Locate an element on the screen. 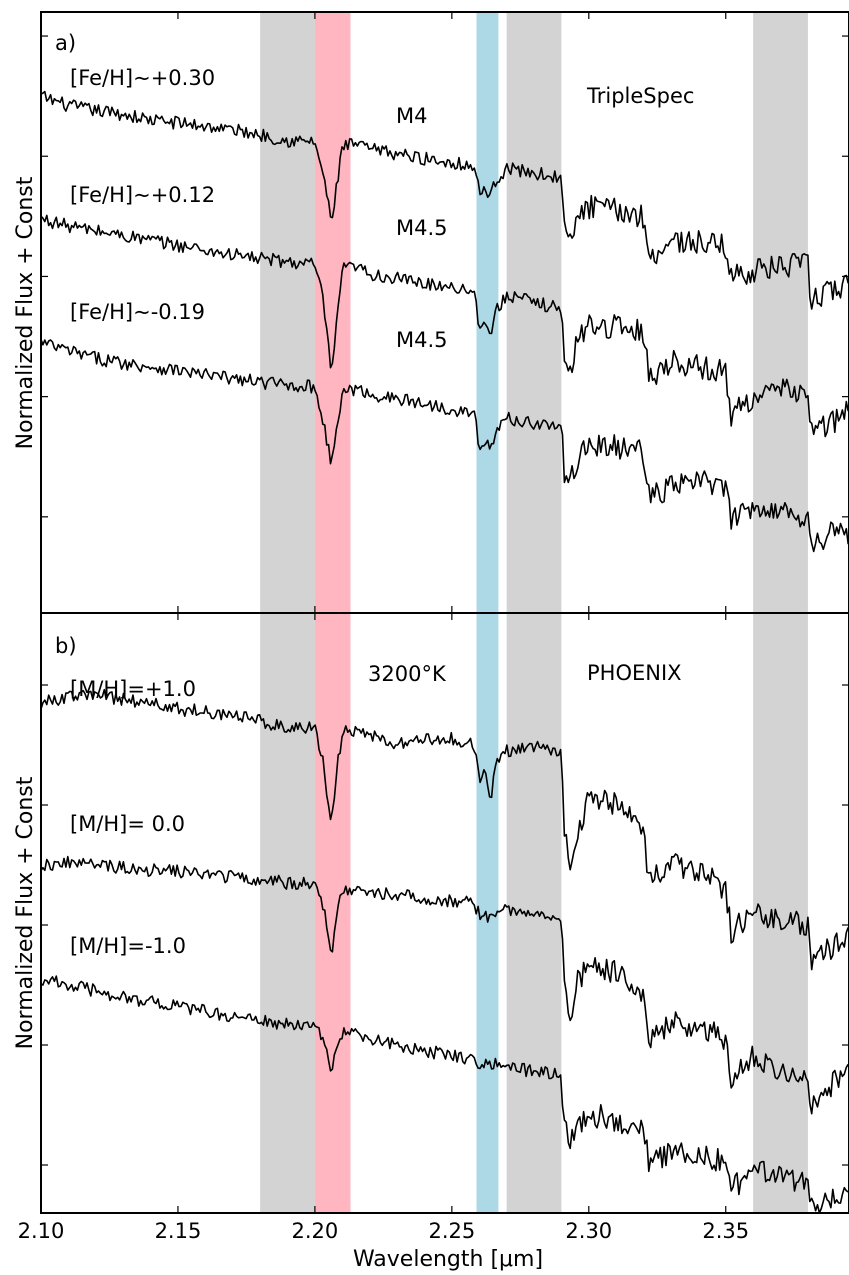 This screenshot has height=1275, width=849. panel-a-ylabel: Normalized Flux + Const is located at coordinates (25, 312).